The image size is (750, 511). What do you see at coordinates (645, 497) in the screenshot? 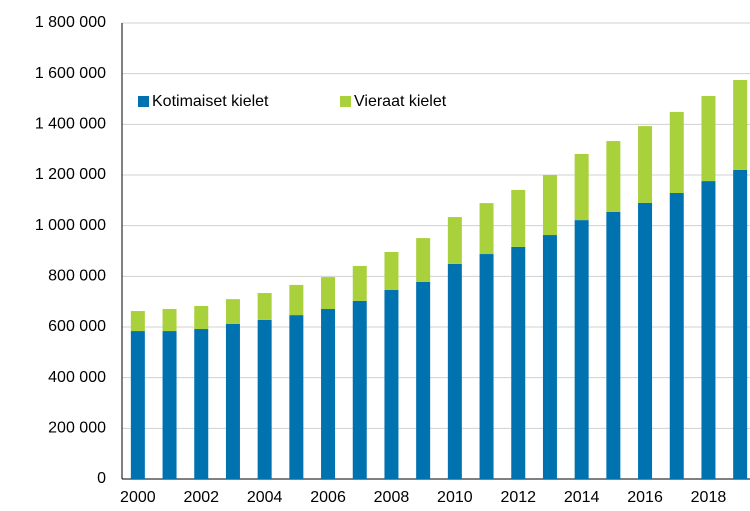
I see `x-tick-label: 2016` at bounding box center [645, 497].